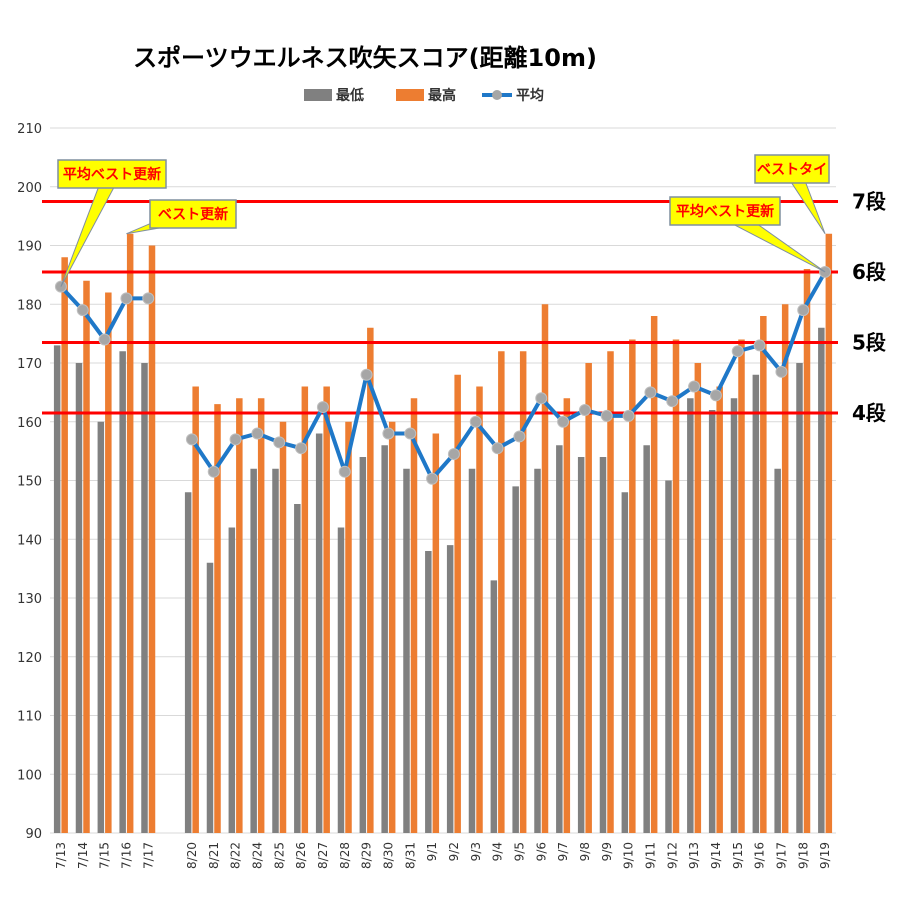 Image resolution: width=900 pixels, height=900 pixels. I want to click on x-tick-13: 8/28, so click(345, 855).